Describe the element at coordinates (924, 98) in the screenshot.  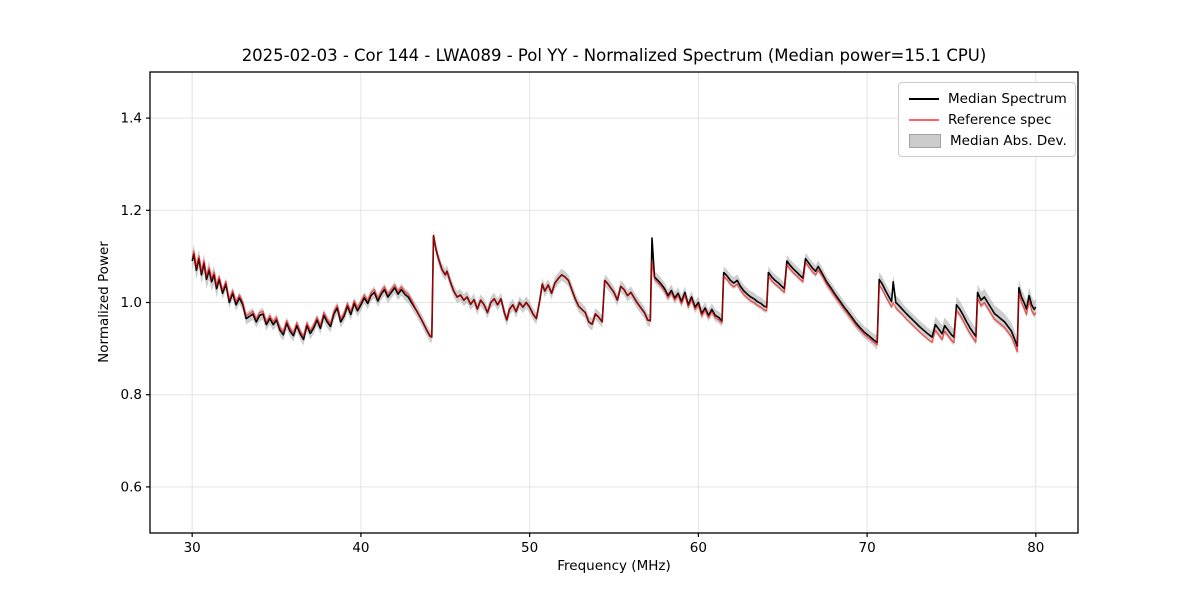
I see `median-line-swatch` at that location.